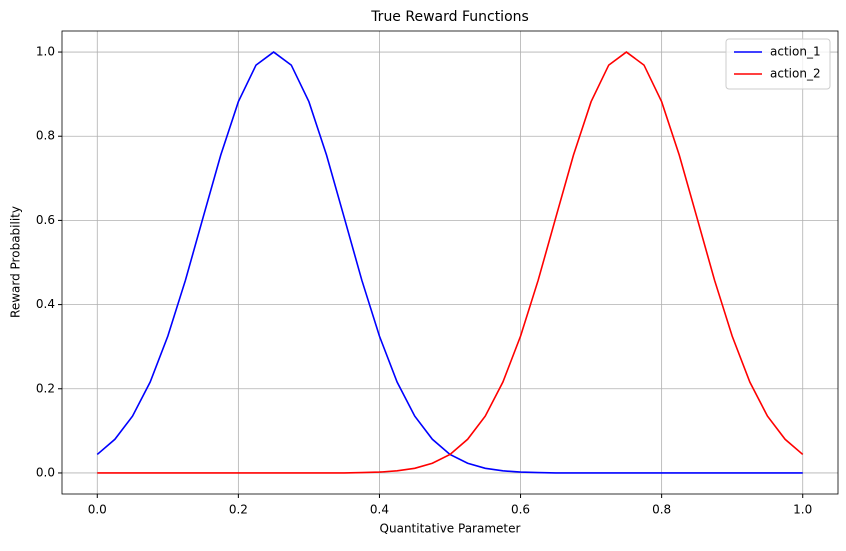 This screenshot has height=551, width=846. Describe the element at coordinates (45, 220) in the screenshot. I see `y-tick-label: 0.6` at that location.